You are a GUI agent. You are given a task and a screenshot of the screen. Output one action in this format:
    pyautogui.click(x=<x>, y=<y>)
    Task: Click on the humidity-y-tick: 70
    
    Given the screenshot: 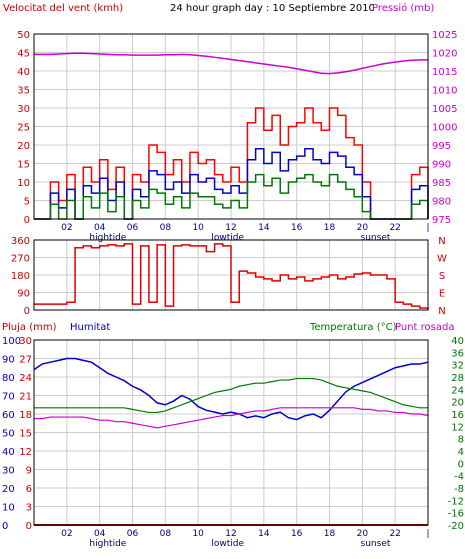 What is the action you would take?
    pyautogui.click(x=8, y=397)
    